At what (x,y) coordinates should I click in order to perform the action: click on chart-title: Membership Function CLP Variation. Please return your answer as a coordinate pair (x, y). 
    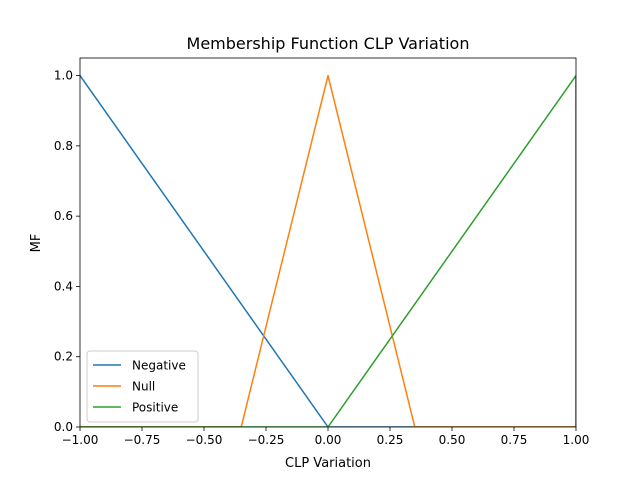
    Looking at the image, I should click on (328, 43).